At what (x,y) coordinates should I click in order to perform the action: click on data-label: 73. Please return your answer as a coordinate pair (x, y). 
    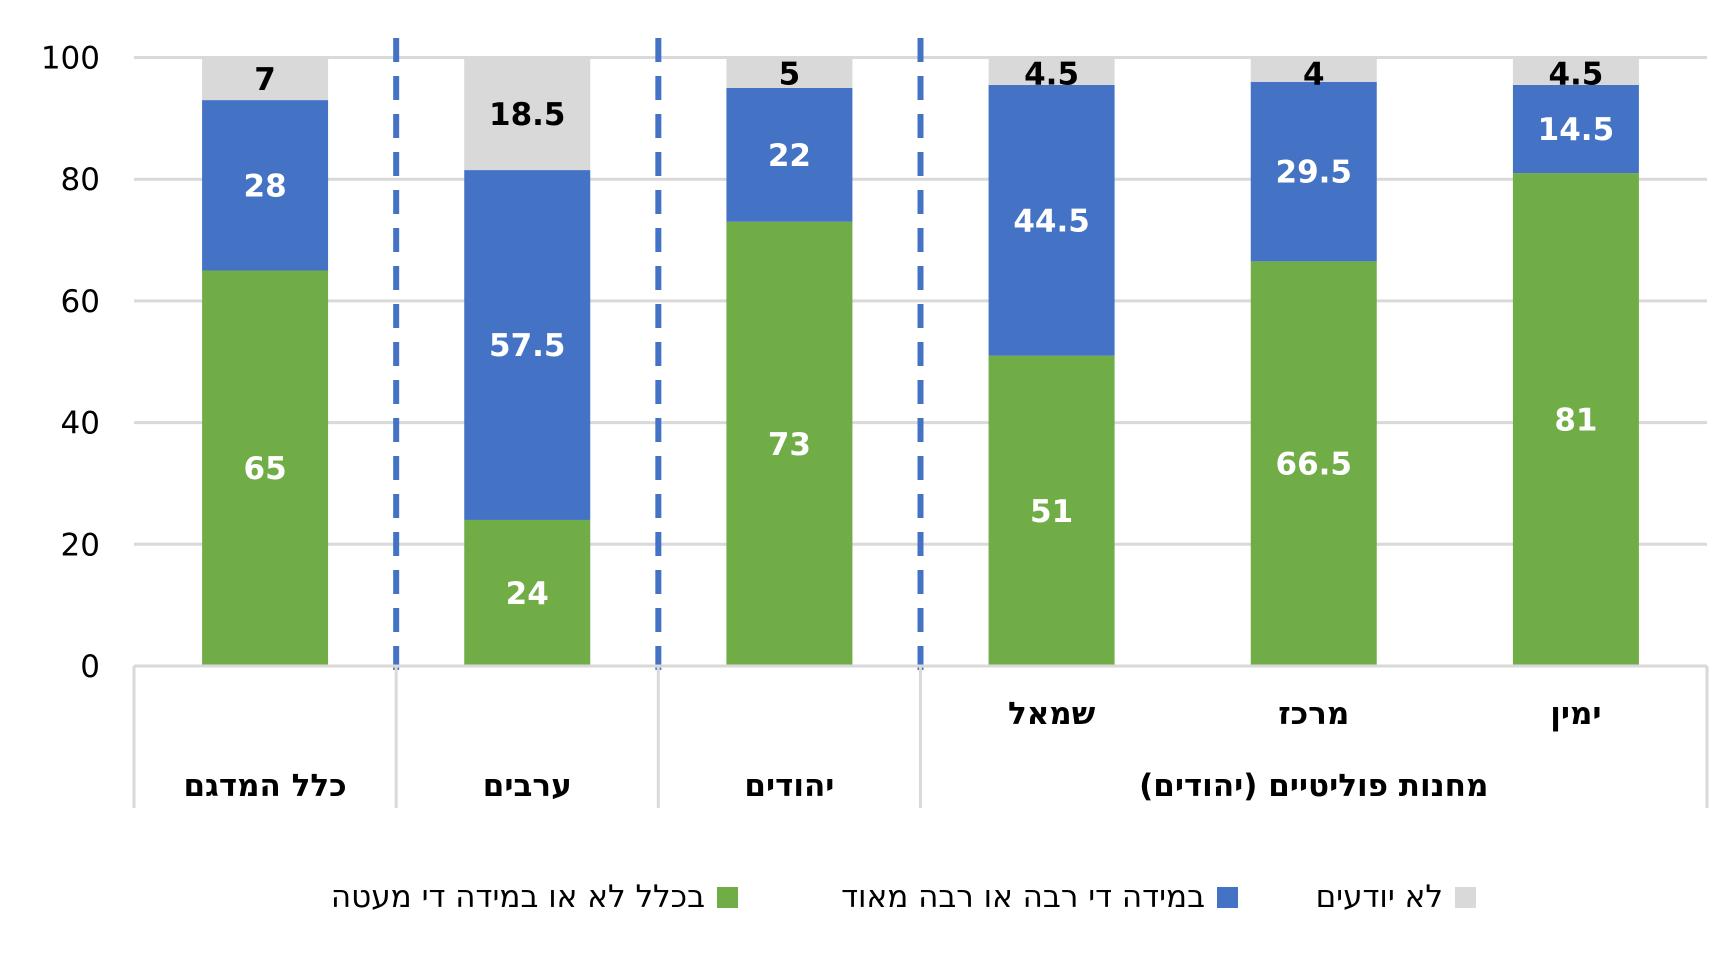
    Looking at the image, I should click on (789, 445).